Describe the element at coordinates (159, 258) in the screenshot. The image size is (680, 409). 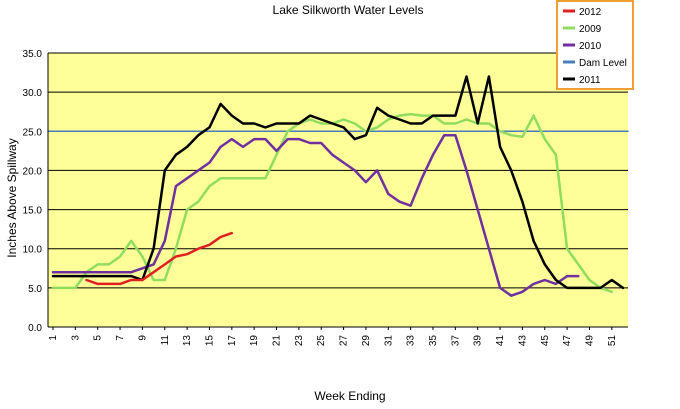
I see `series-line-2012` at that location.